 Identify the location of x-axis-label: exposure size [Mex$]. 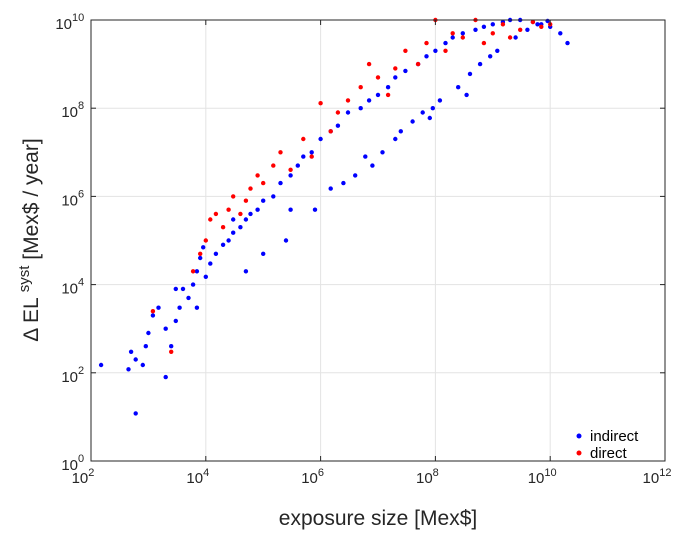
(378, 518).